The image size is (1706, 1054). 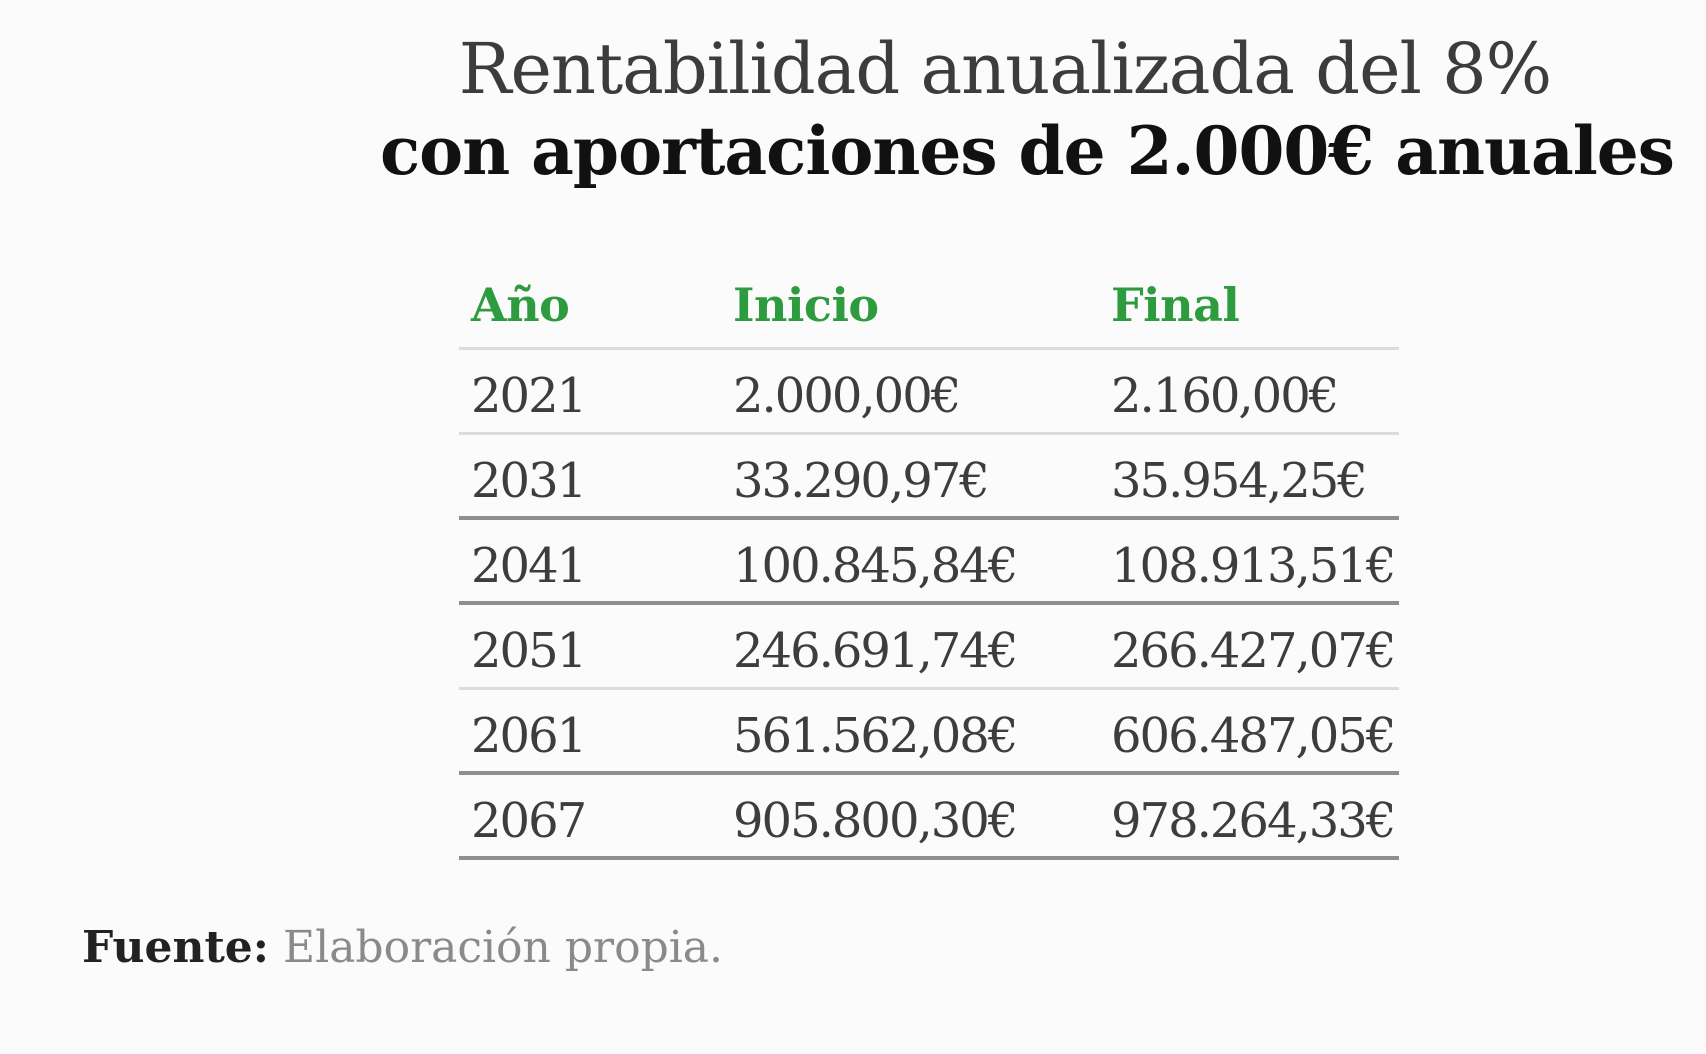 What do you see at coordinates (529, 396) in the screenshot?
I see `table-cell-year: 2021` at bounding box center [529, 396].